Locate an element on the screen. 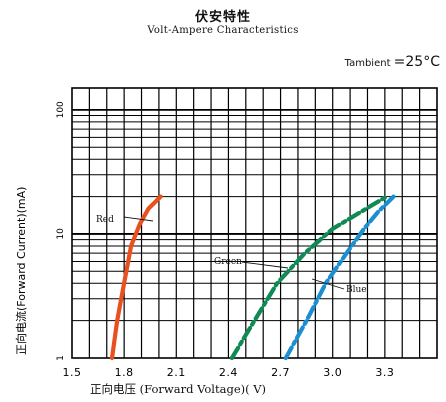 The image size is (446, 402). curve-green is located at coordinates (309, 277).